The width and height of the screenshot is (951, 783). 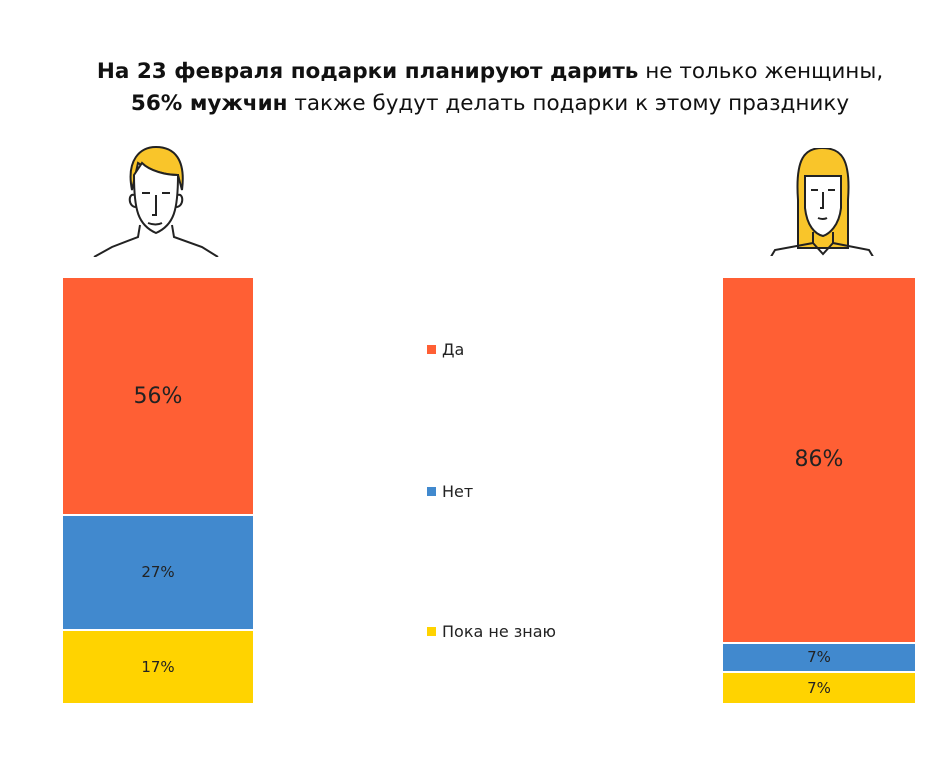 I want to click on legend-label-net: Нет, so click(x=458, y=491).